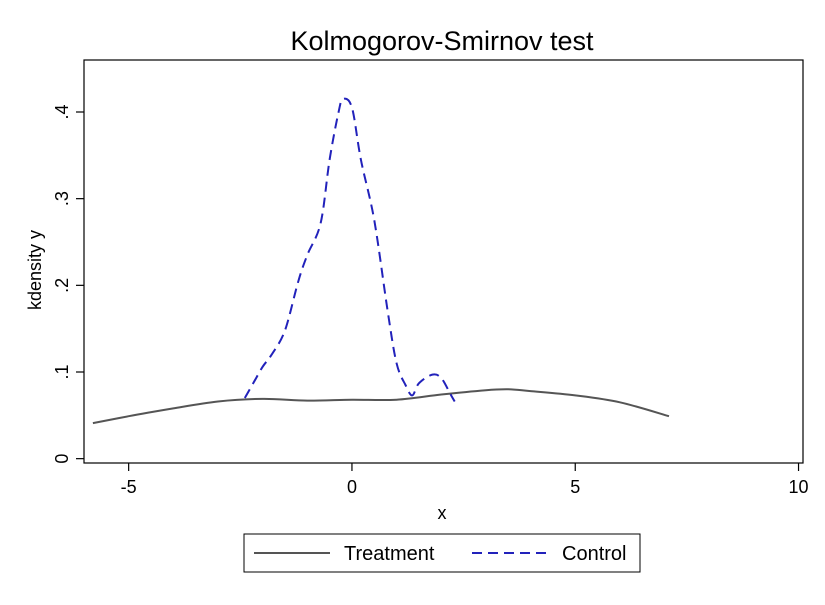 Image resolution: width=825 pixels, height=605 pixels. I want to click on x-tick-label: 0, so click(352, 487).